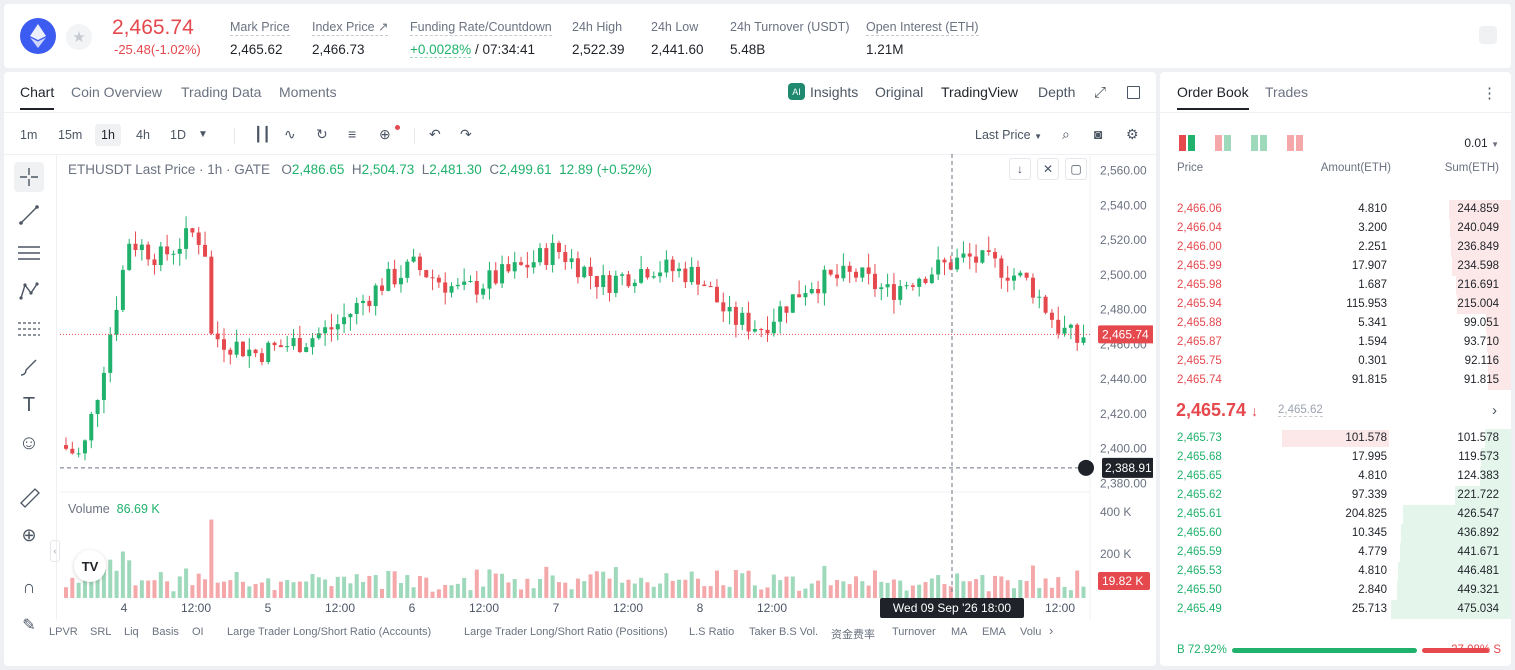 This screenshot has height=670, width=1515. Describe the element at coordinates (1335, 495) in the screenshot. I see `bid-row: 2,465.62 97.339 221.722` at that location.